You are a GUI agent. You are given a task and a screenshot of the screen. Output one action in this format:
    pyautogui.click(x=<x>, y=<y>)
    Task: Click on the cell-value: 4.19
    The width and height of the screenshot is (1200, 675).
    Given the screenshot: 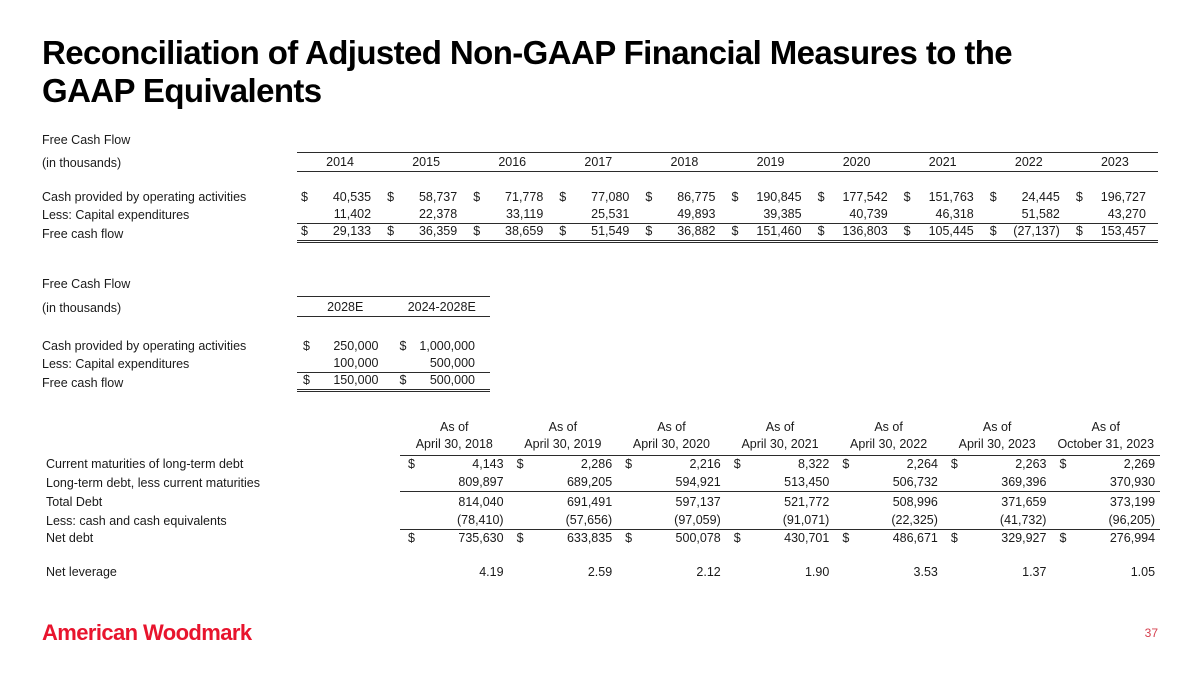 What is the action you would take?
    pyautogui.click(x=491, y=572)
    